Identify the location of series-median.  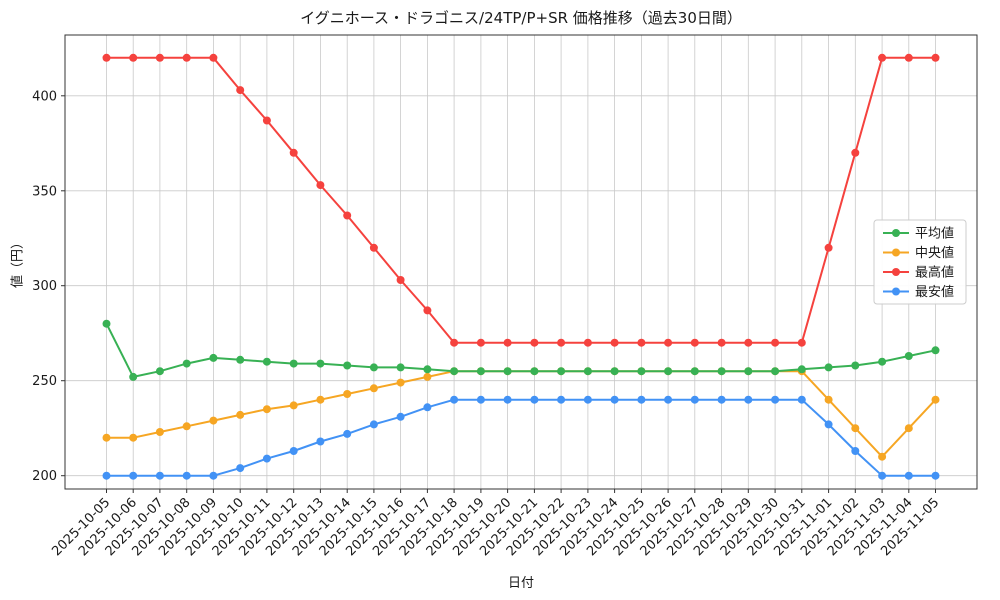
(521, 414).